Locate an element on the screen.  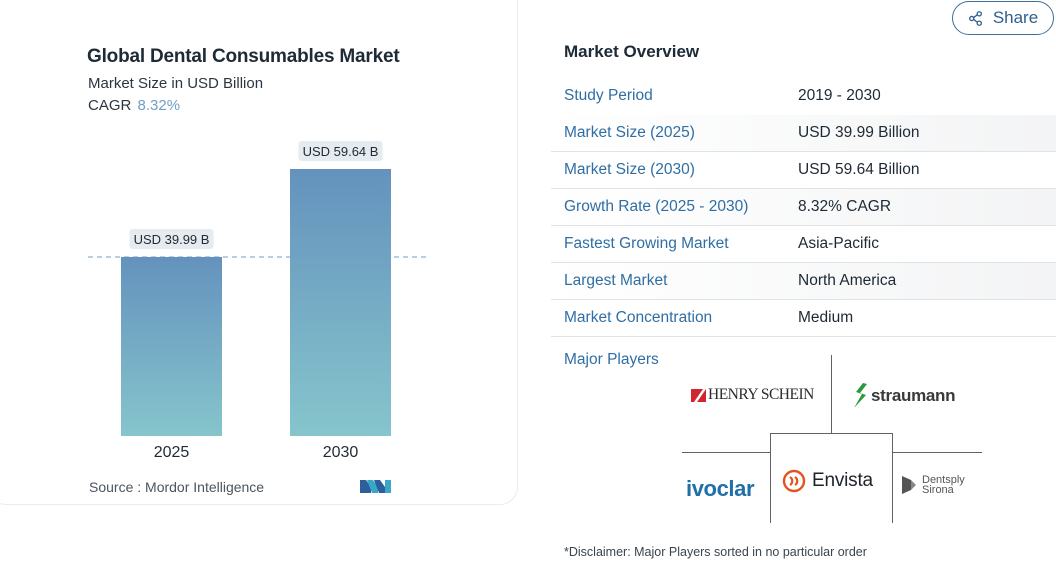
sirona-text: Sirona is located at coordinates (938, 490).